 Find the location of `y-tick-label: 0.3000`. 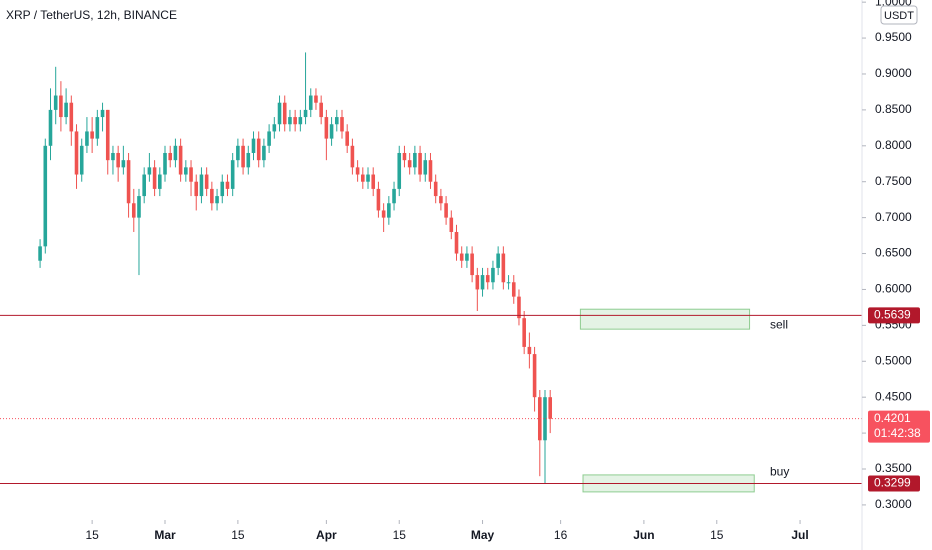

y-tick-label: 0.3000 is located at coordinates (893, 504).